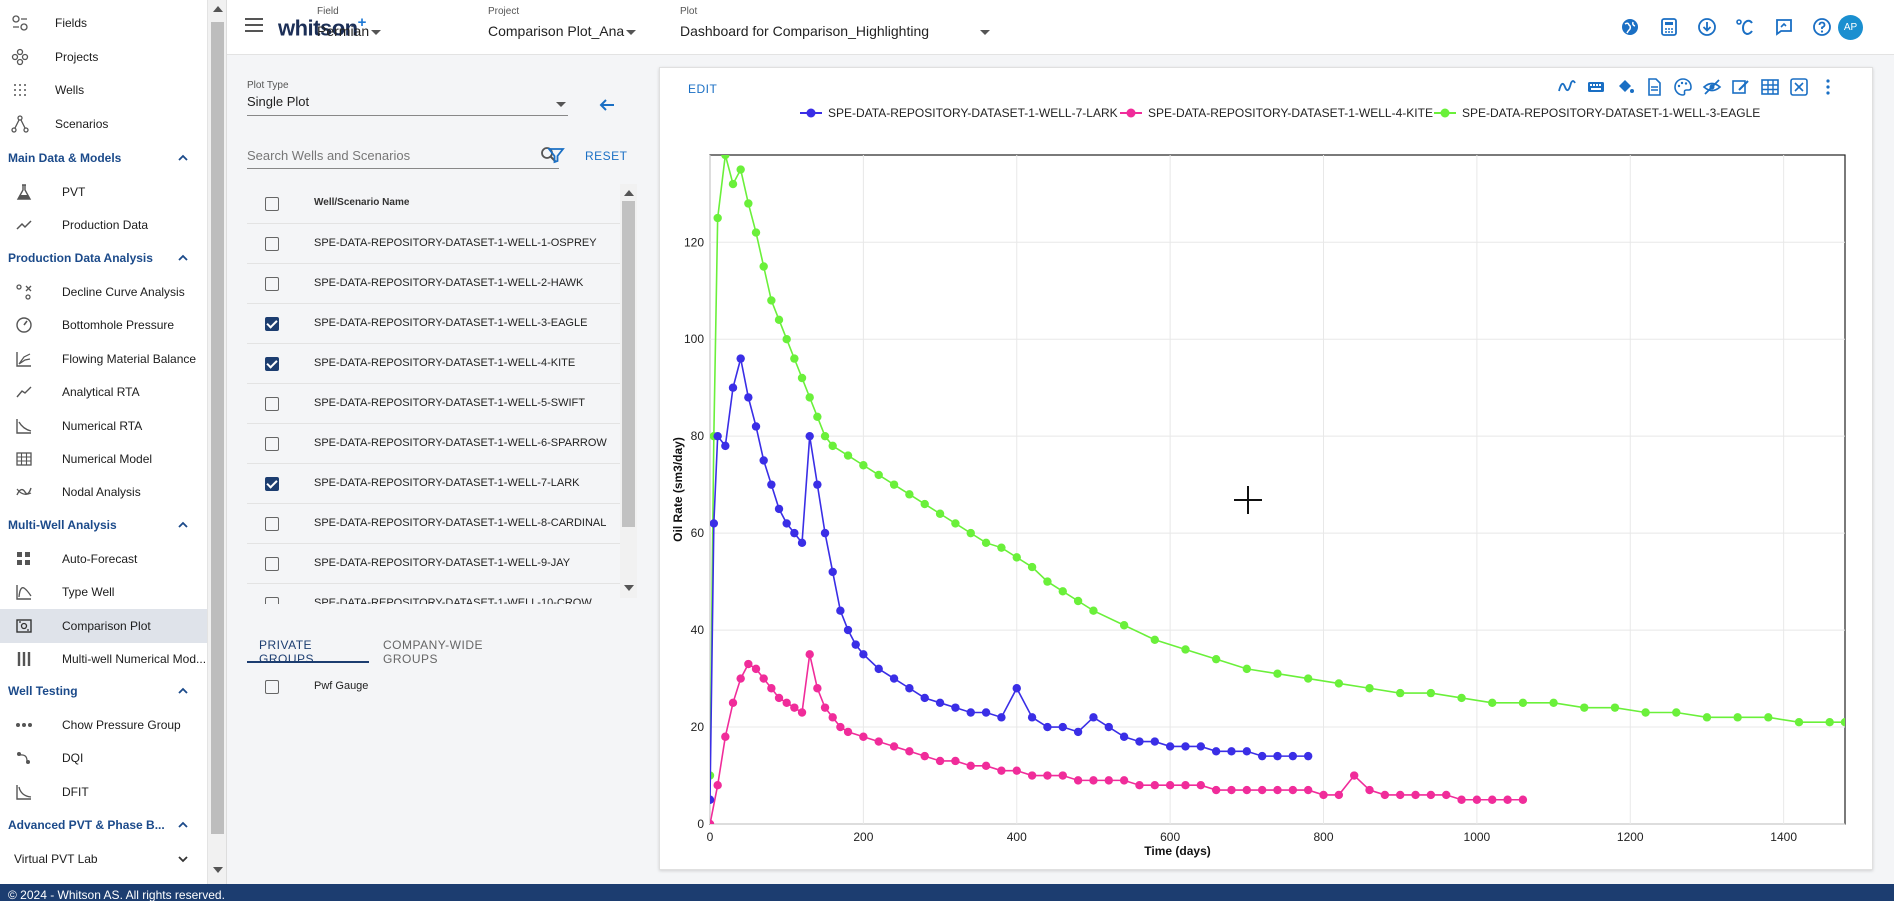 The width and height of the screenshot is (1894, 901). Describe the element at coordinates (1669, 27) in the screenshot. I see `calculator-icon` at that location.